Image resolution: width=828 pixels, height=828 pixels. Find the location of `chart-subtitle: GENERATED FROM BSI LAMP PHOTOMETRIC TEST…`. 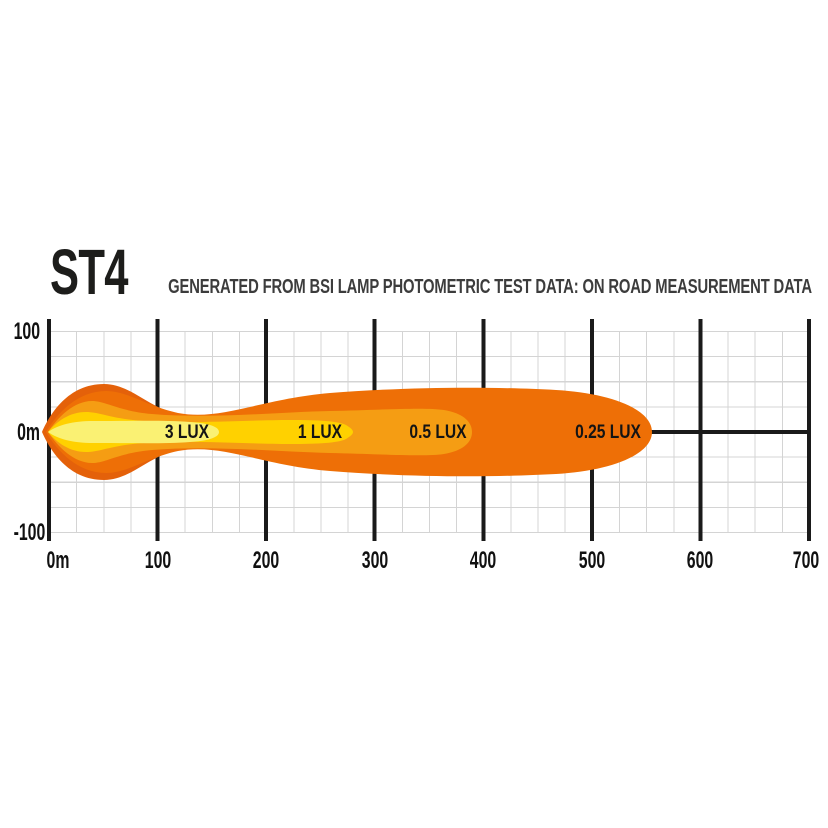

chart-subtitle: GENERATED FROM BSI LAMP PHOTOMETRIC TEST… is located at coordinates (490, 287).